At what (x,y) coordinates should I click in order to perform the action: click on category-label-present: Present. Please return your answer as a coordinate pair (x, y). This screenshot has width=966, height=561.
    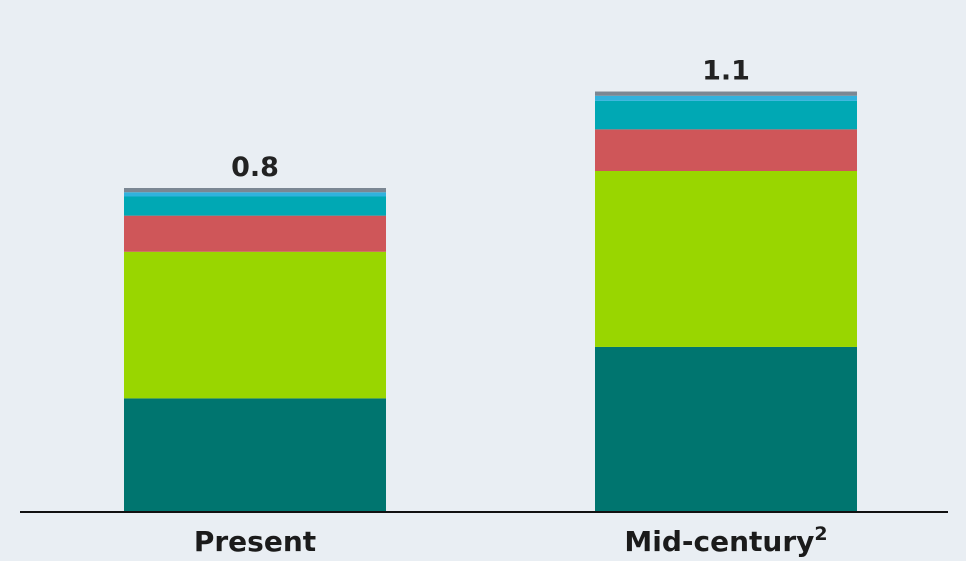
    Looking at the image, I should click on (255, 541).